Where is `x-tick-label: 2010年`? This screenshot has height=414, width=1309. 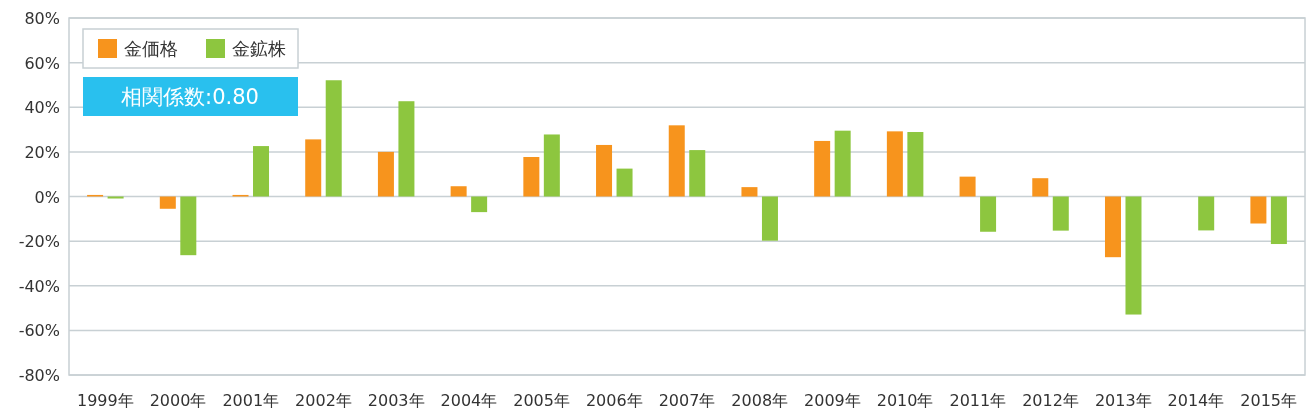 x-tick-label: 2010年 is located at coordinates (905, 400).